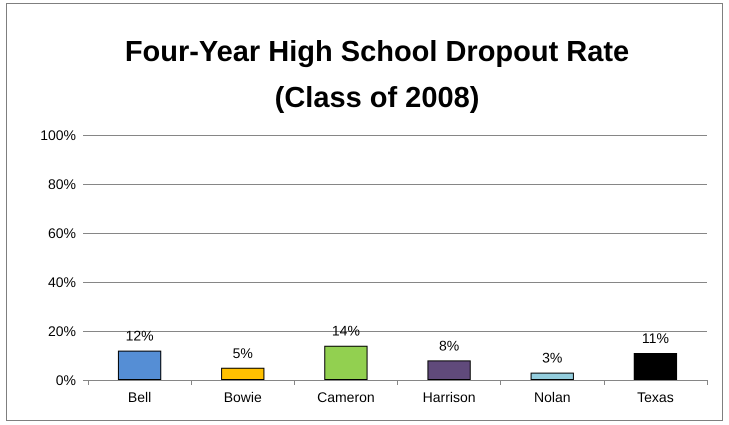  Describe the element at coordinates (140, 397) in the screenshot. I see `x-tick-label: Bell` at that location.